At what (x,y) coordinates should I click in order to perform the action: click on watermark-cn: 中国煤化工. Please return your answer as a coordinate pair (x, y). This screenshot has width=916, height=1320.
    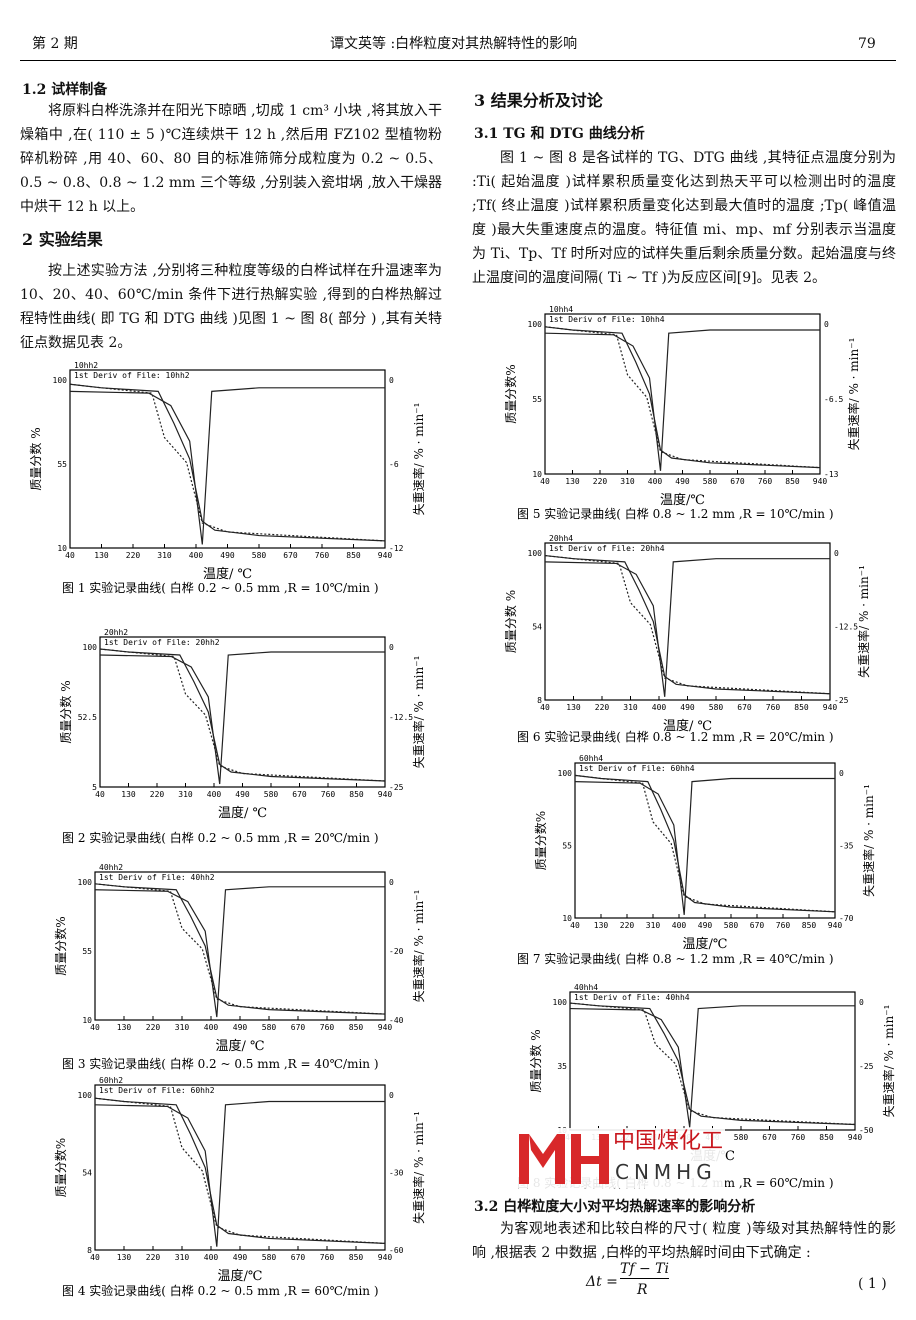
    Looking at the image, I should click on (668, 1141).